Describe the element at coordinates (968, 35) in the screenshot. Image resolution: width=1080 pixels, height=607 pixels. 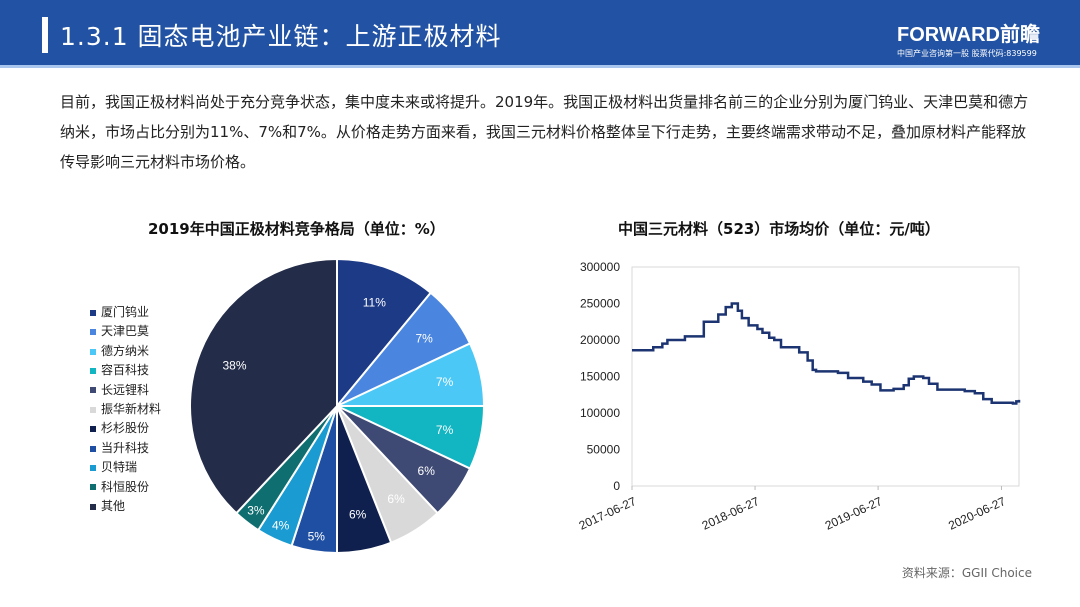
I see `logo-text: FORWARD前瞻` at that location.